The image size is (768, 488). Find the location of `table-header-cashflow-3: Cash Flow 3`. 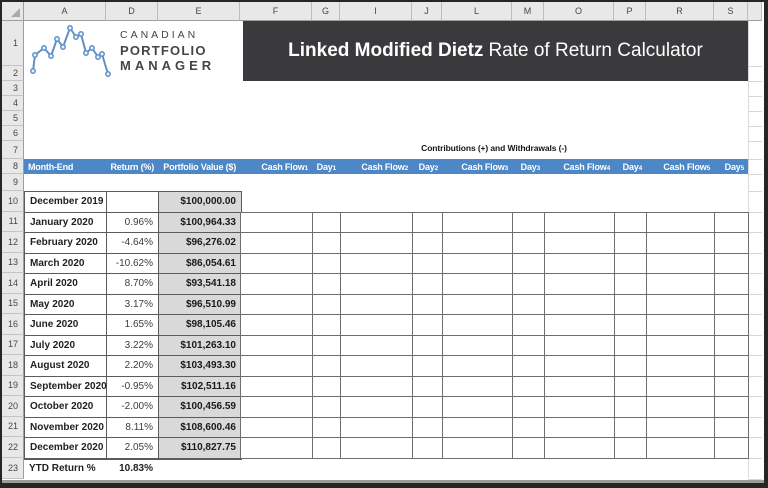

table-header-cashflow-3: Cash Flow 3 is located at coordinates (484, 166).